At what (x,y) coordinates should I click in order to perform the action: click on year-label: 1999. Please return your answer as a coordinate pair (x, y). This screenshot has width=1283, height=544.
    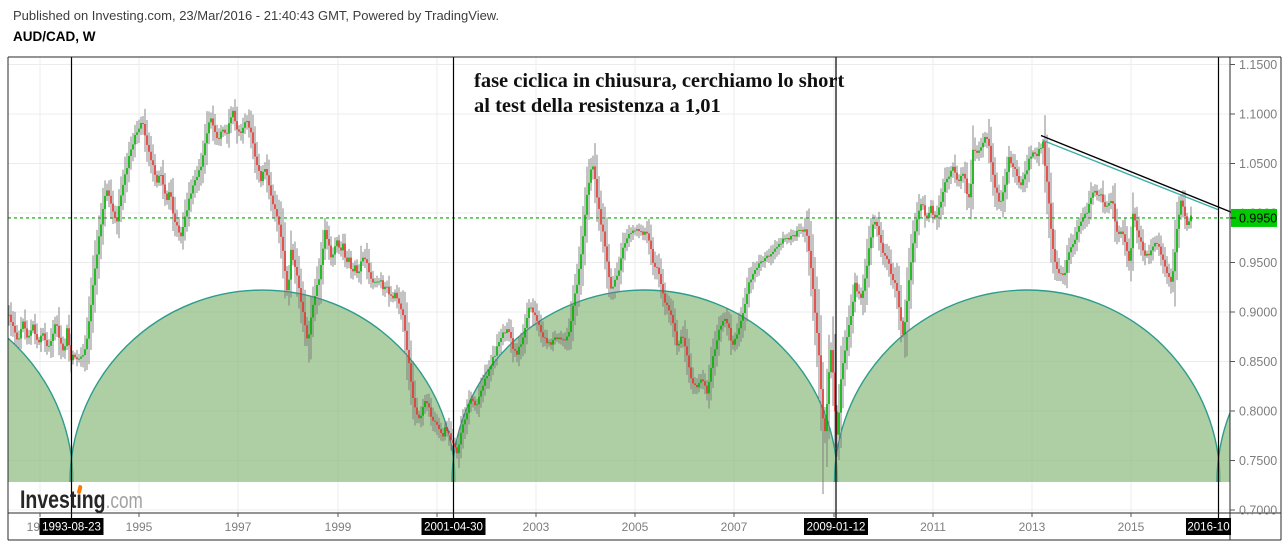
    Looking at the image, I should click on (338, 527).